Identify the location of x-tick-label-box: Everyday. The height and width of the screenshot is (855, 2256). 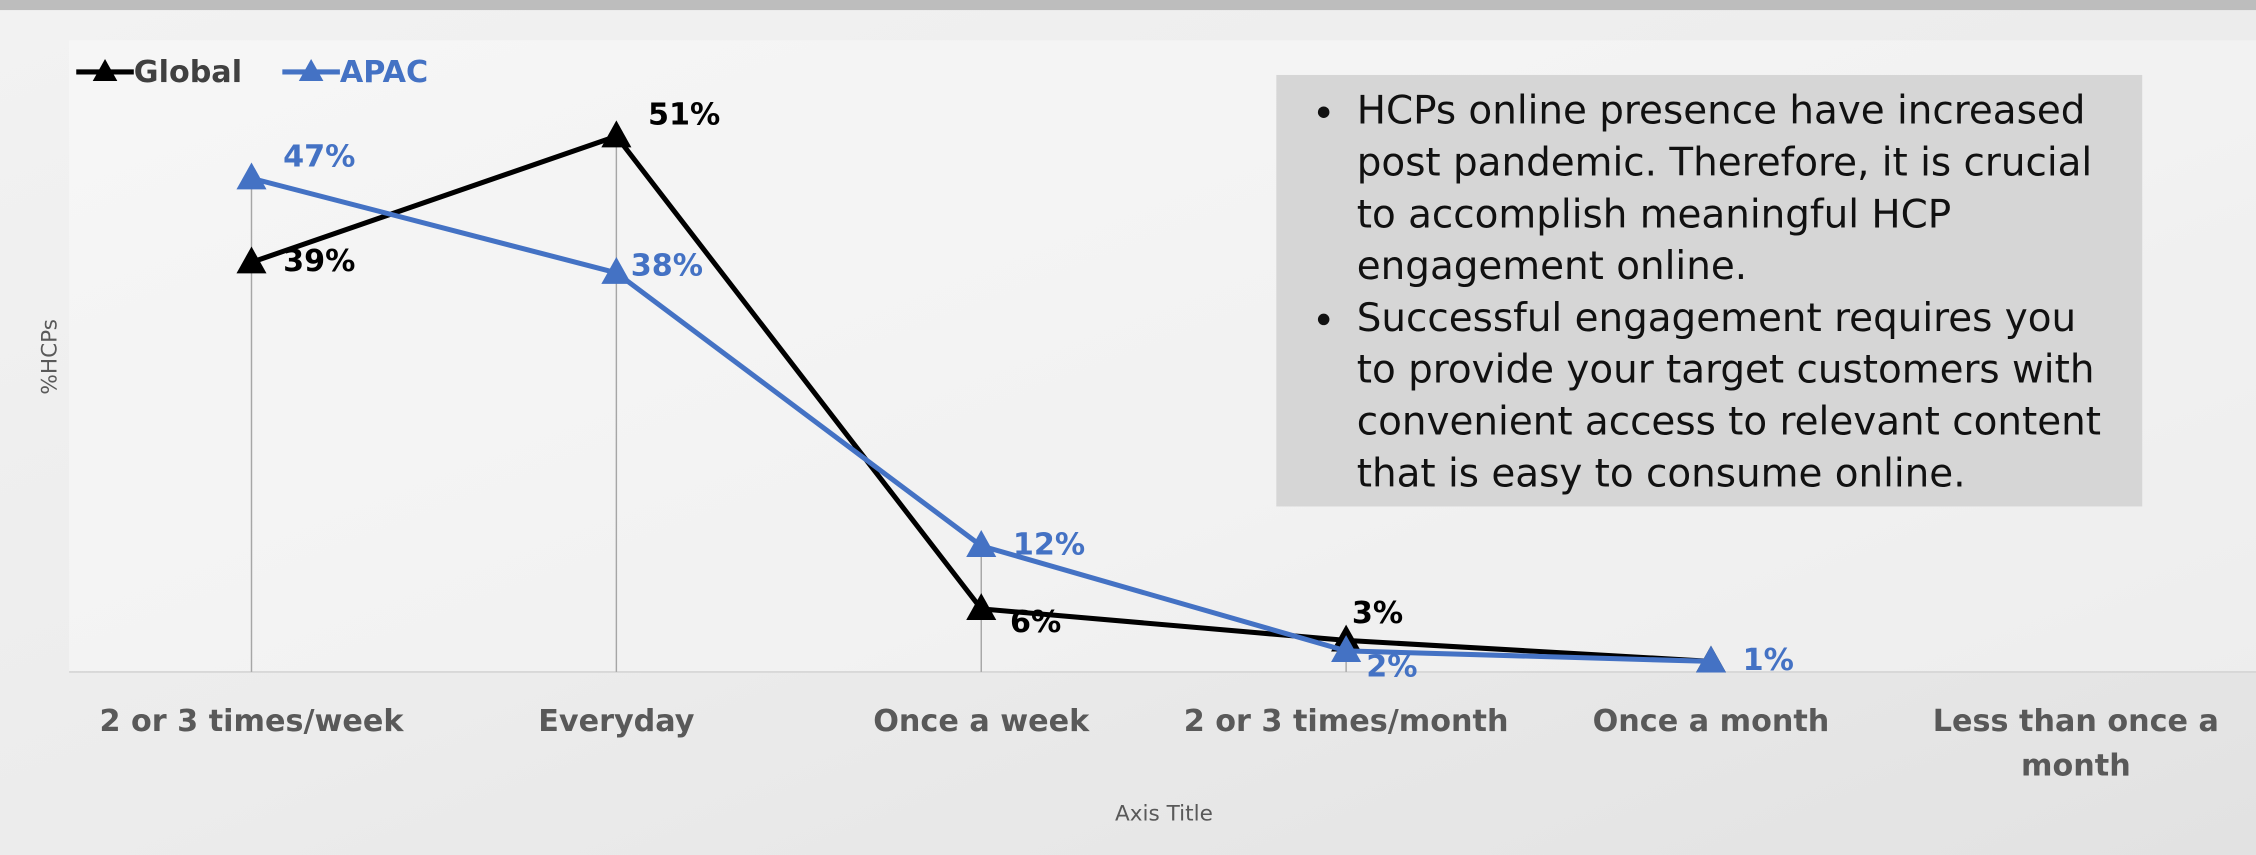
(616, 721).